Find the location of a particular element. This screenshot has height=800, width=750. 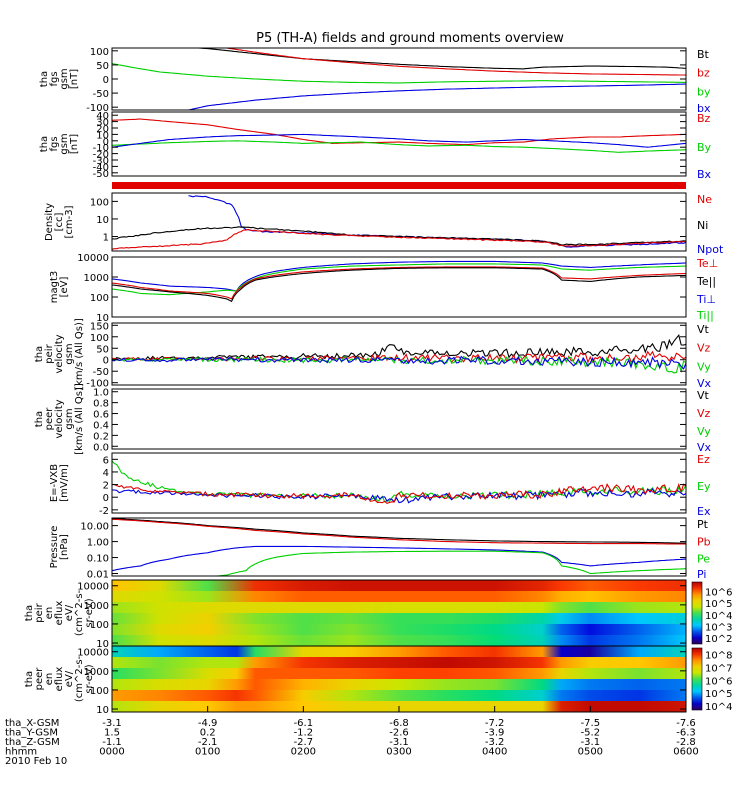

y-tick-label: 0.4 is located at coordinates (101, 425).